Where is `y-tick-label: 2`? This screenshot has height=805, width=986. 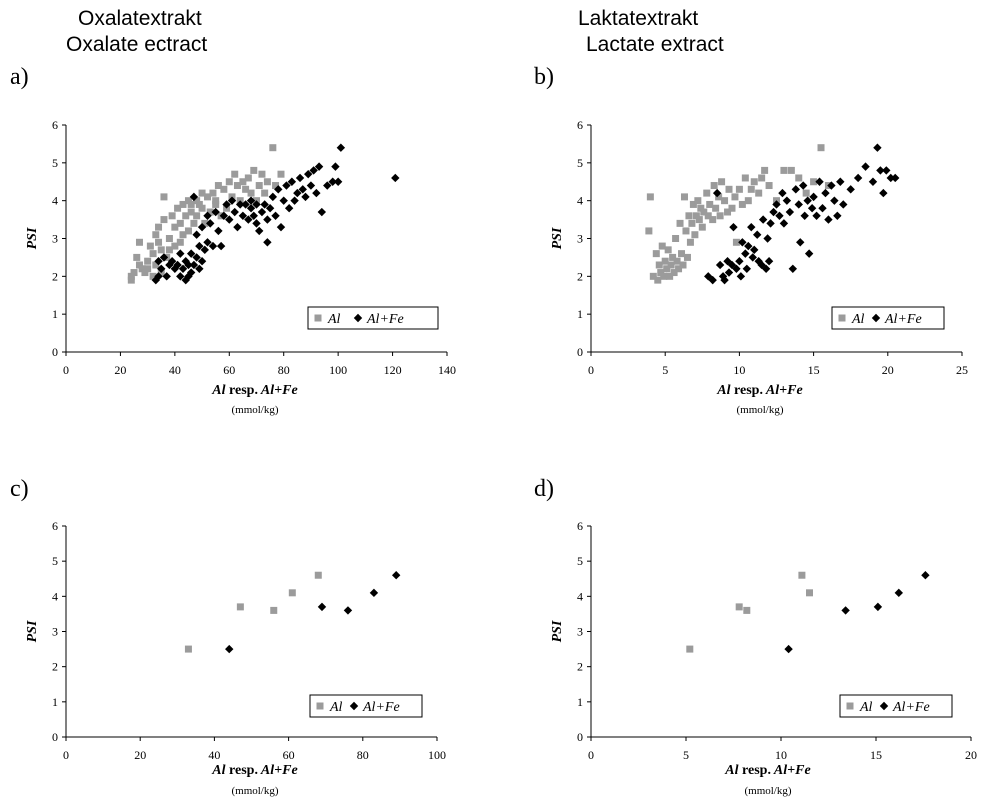 y-tick-label: 2 is located at coordinates (55, 667).